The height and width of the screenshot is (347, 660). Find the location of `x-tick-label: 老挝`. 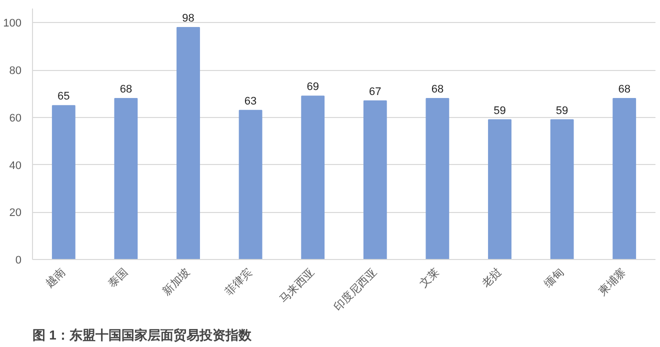

x-tick-label: 老挝 is located at coordinates (491, 278).